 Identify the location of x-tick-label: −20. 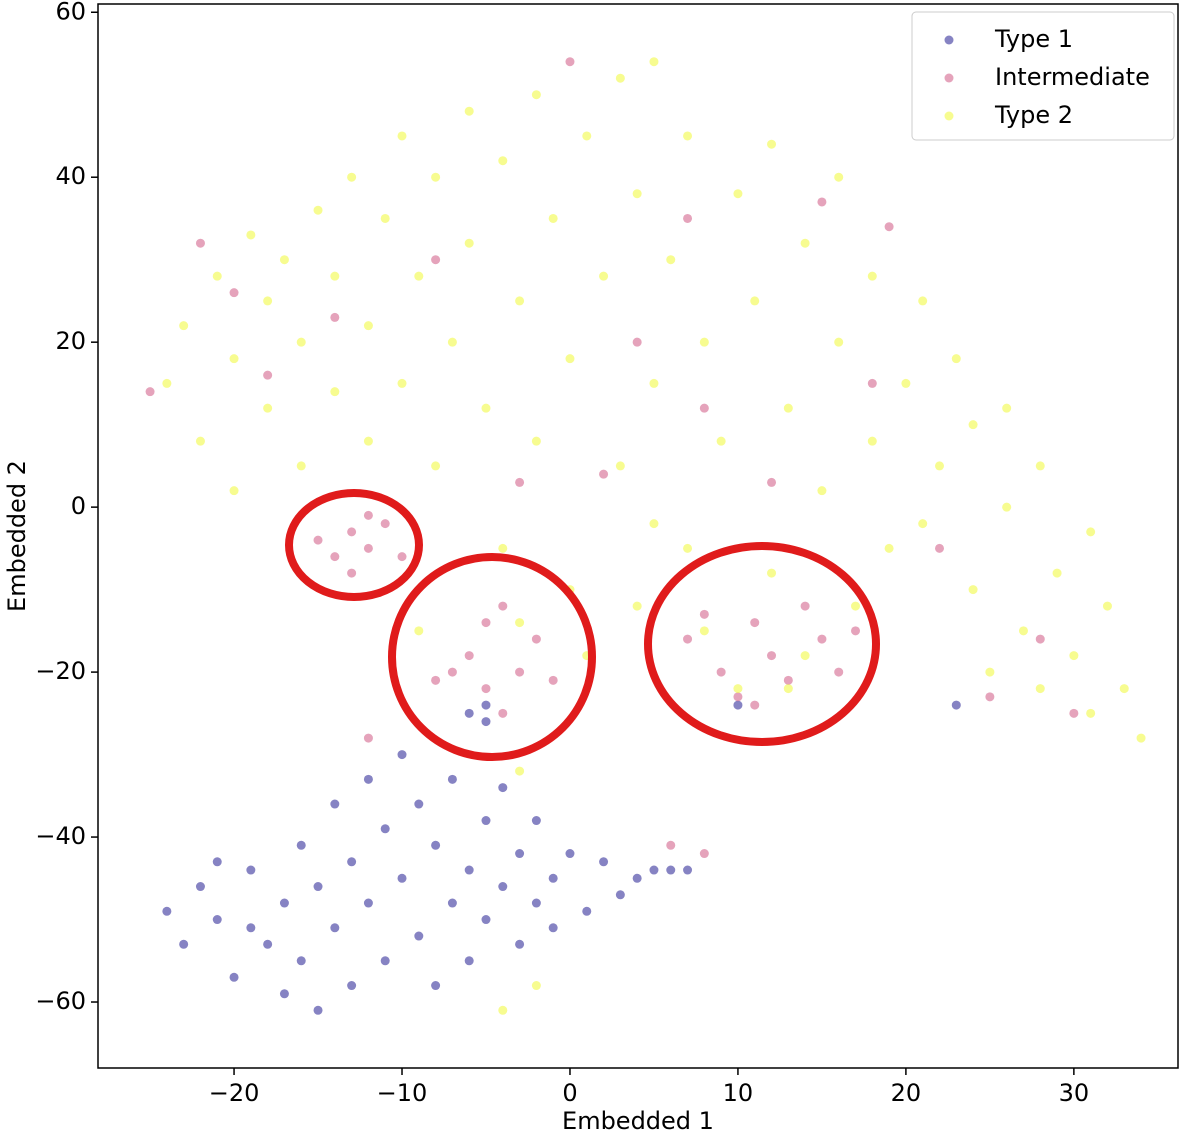
(234, 1093).